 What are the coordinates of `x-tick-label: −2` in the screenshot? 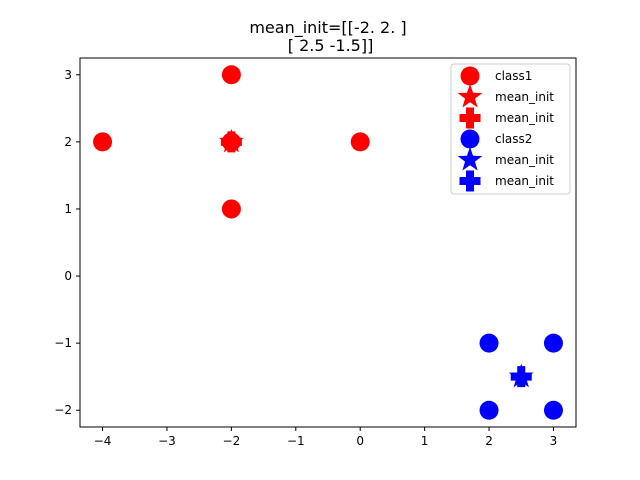 It's located at (232, 441).